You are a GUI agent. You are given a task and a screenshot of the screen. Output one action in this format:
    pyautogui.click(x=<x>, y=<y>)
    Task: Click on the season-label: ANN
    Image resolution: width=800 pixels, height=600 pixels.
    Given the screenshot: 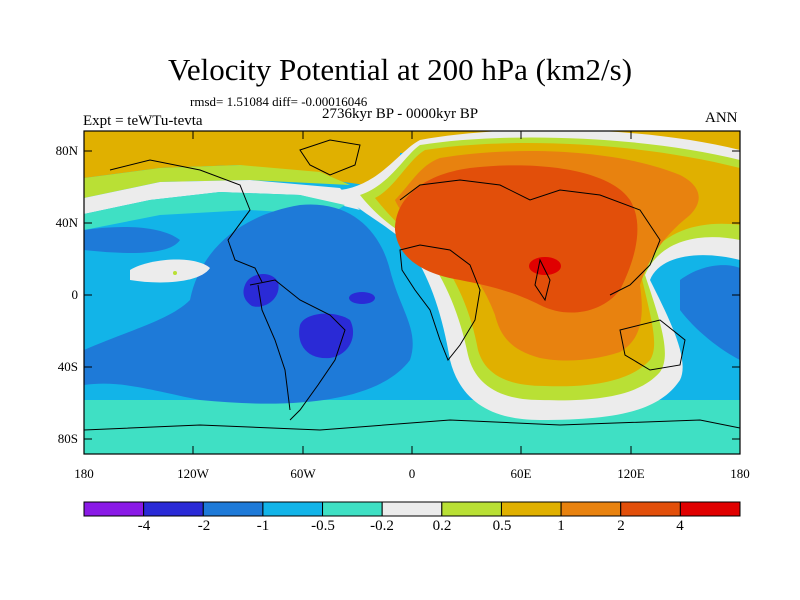 What is the action you would take?
    pyautogui.click(x=721, y=118)
    